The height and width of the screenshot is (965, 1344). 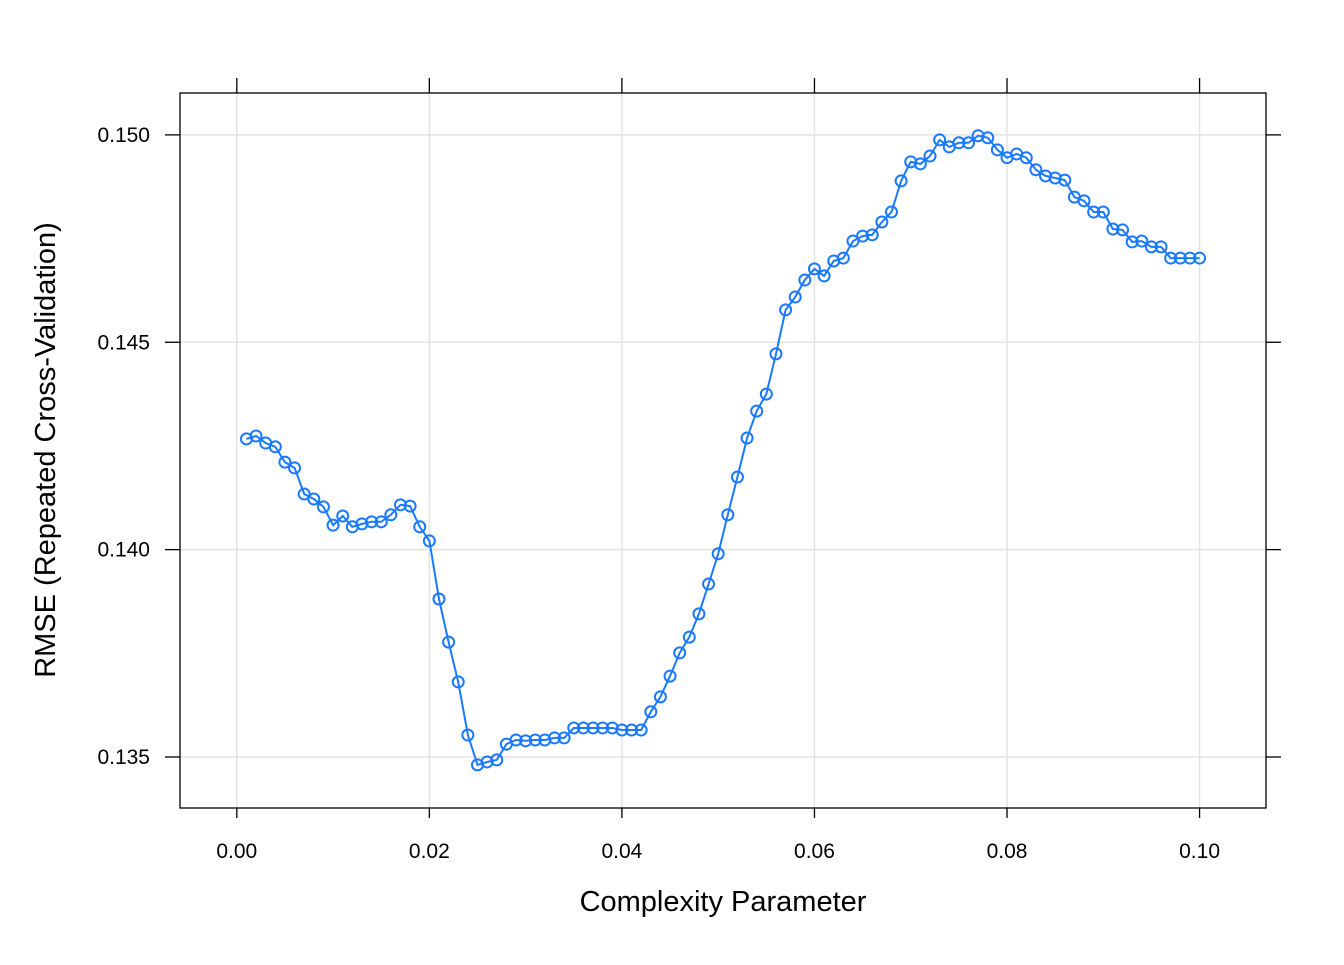 What do you see at coordinates (1007, 851) in the screenshot?
I see `x-tick-label: 0.08` at bounding box center [1007, 851].